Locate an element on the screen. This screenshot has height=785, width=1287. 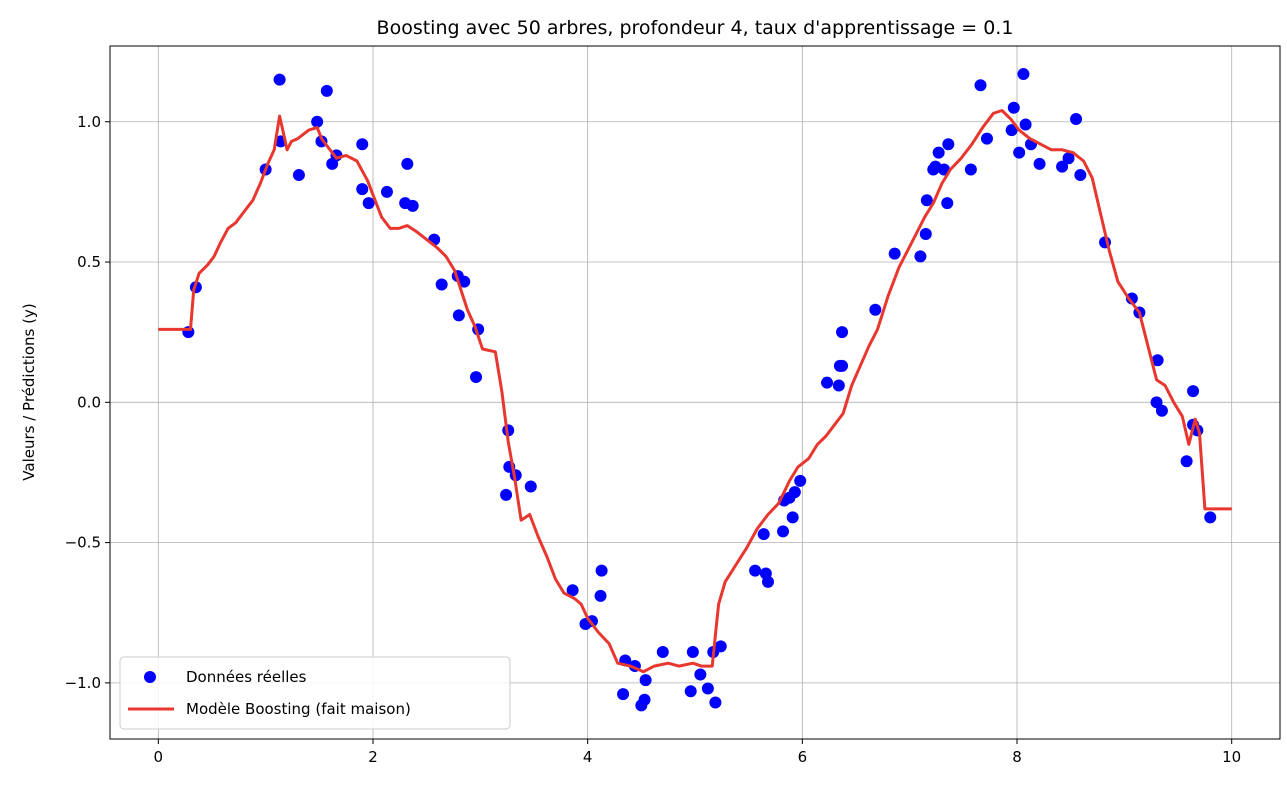
y-tick-label: 0.5 is located at coordinates (89, 262).